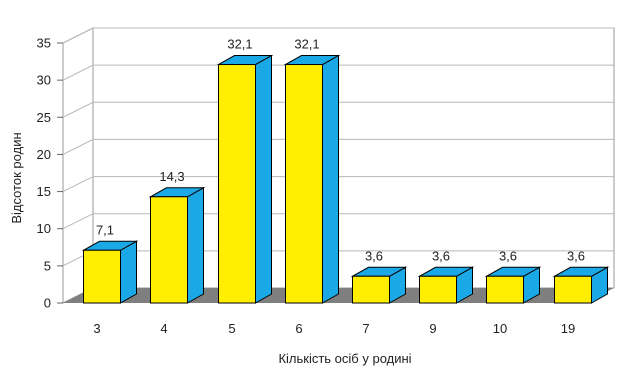 The height and width of the screenshot is (371, 624). What do you see at coordinates (44, 117) in the screenshot?
I see `y-tick-label: 25` at bounding box center [44, 117].